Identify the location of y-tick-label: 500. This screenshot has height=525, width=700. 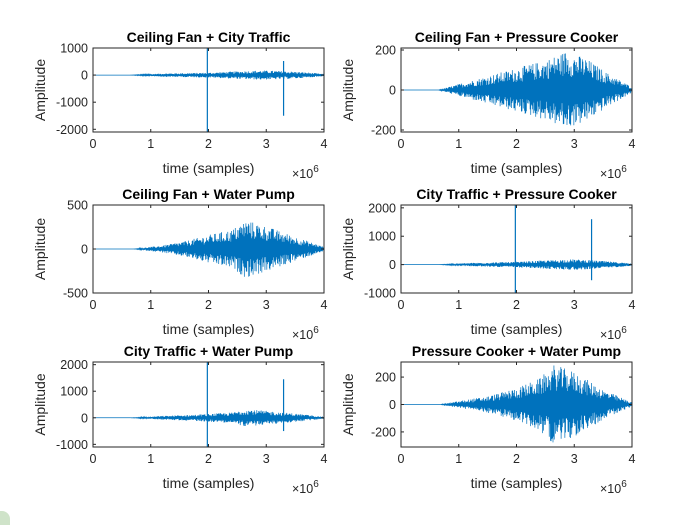
(77, 206).